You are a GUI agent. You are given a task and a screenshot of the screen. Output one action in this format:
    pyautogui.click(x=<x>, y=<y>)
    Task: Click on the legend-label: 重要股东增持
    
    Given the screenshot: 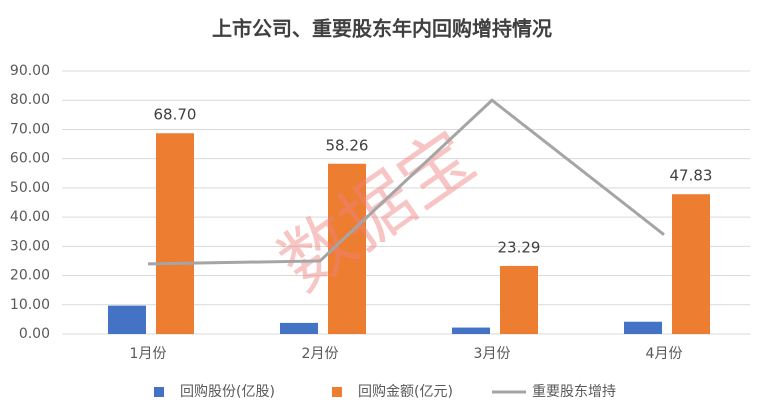 What is the action you would take?
    pyautogui.click(x=574, y=392)
    